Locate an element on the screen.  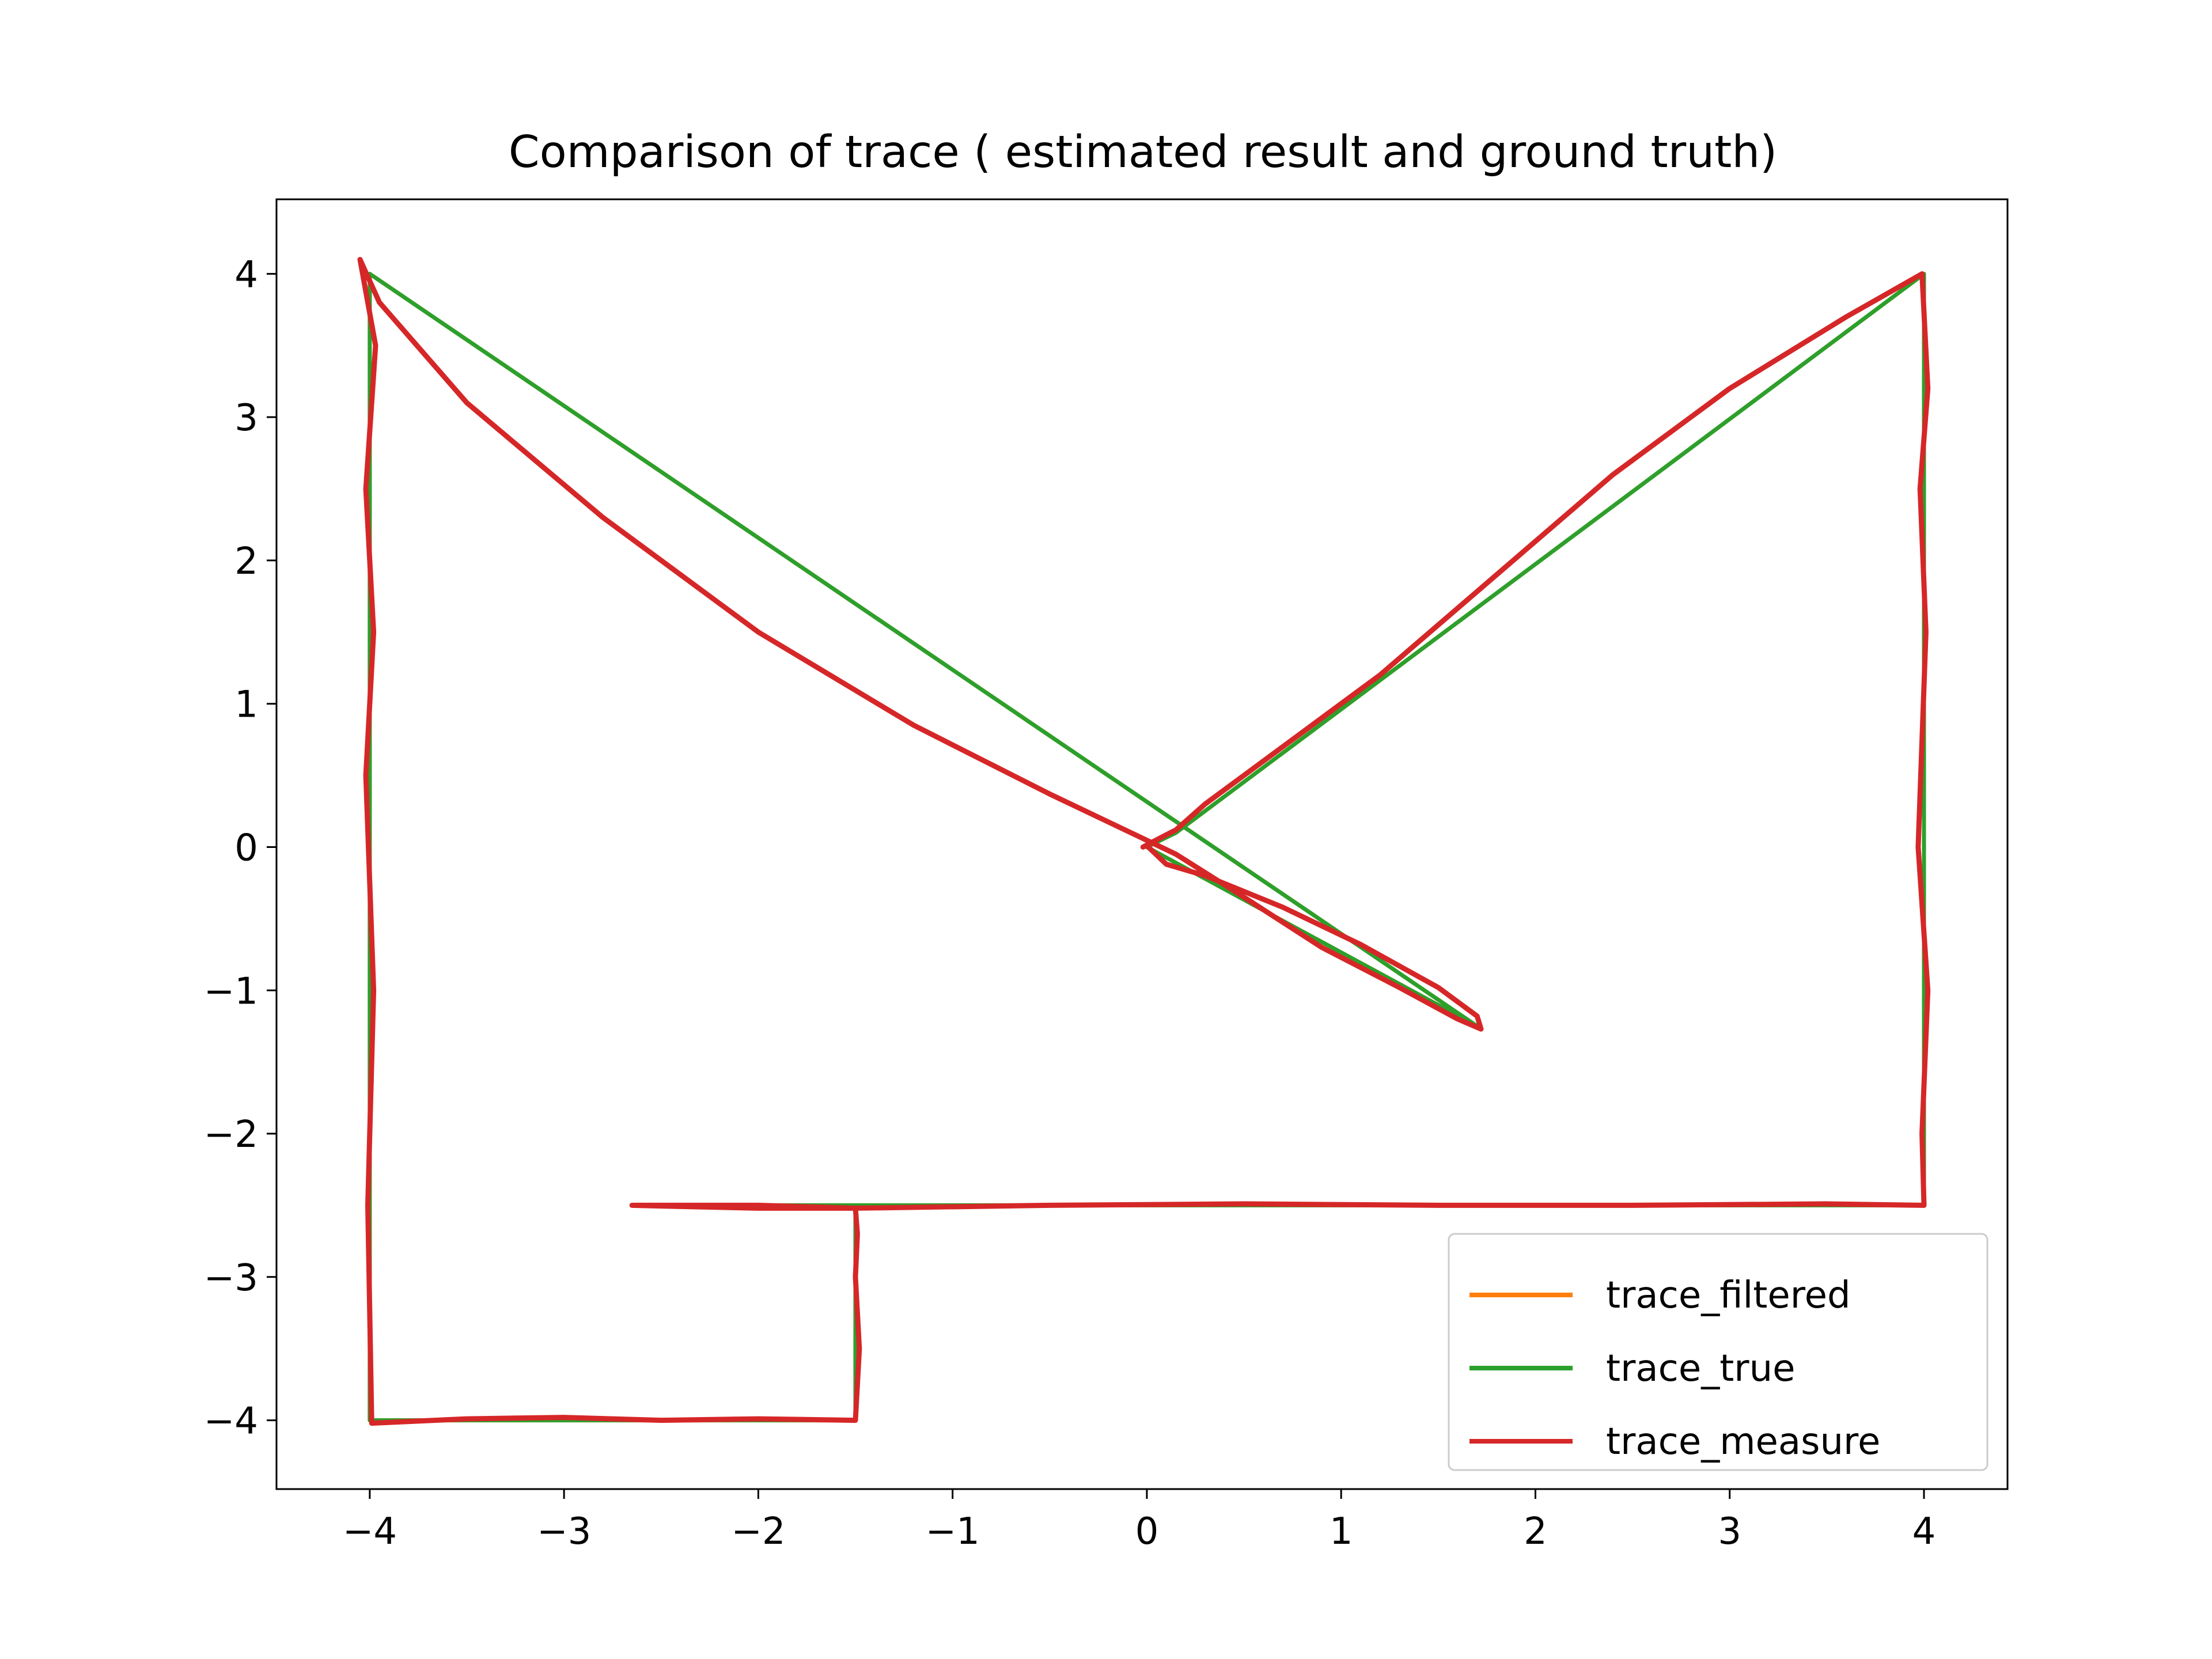
x-tick-label: −1 is located at coordinates (952, 1531).